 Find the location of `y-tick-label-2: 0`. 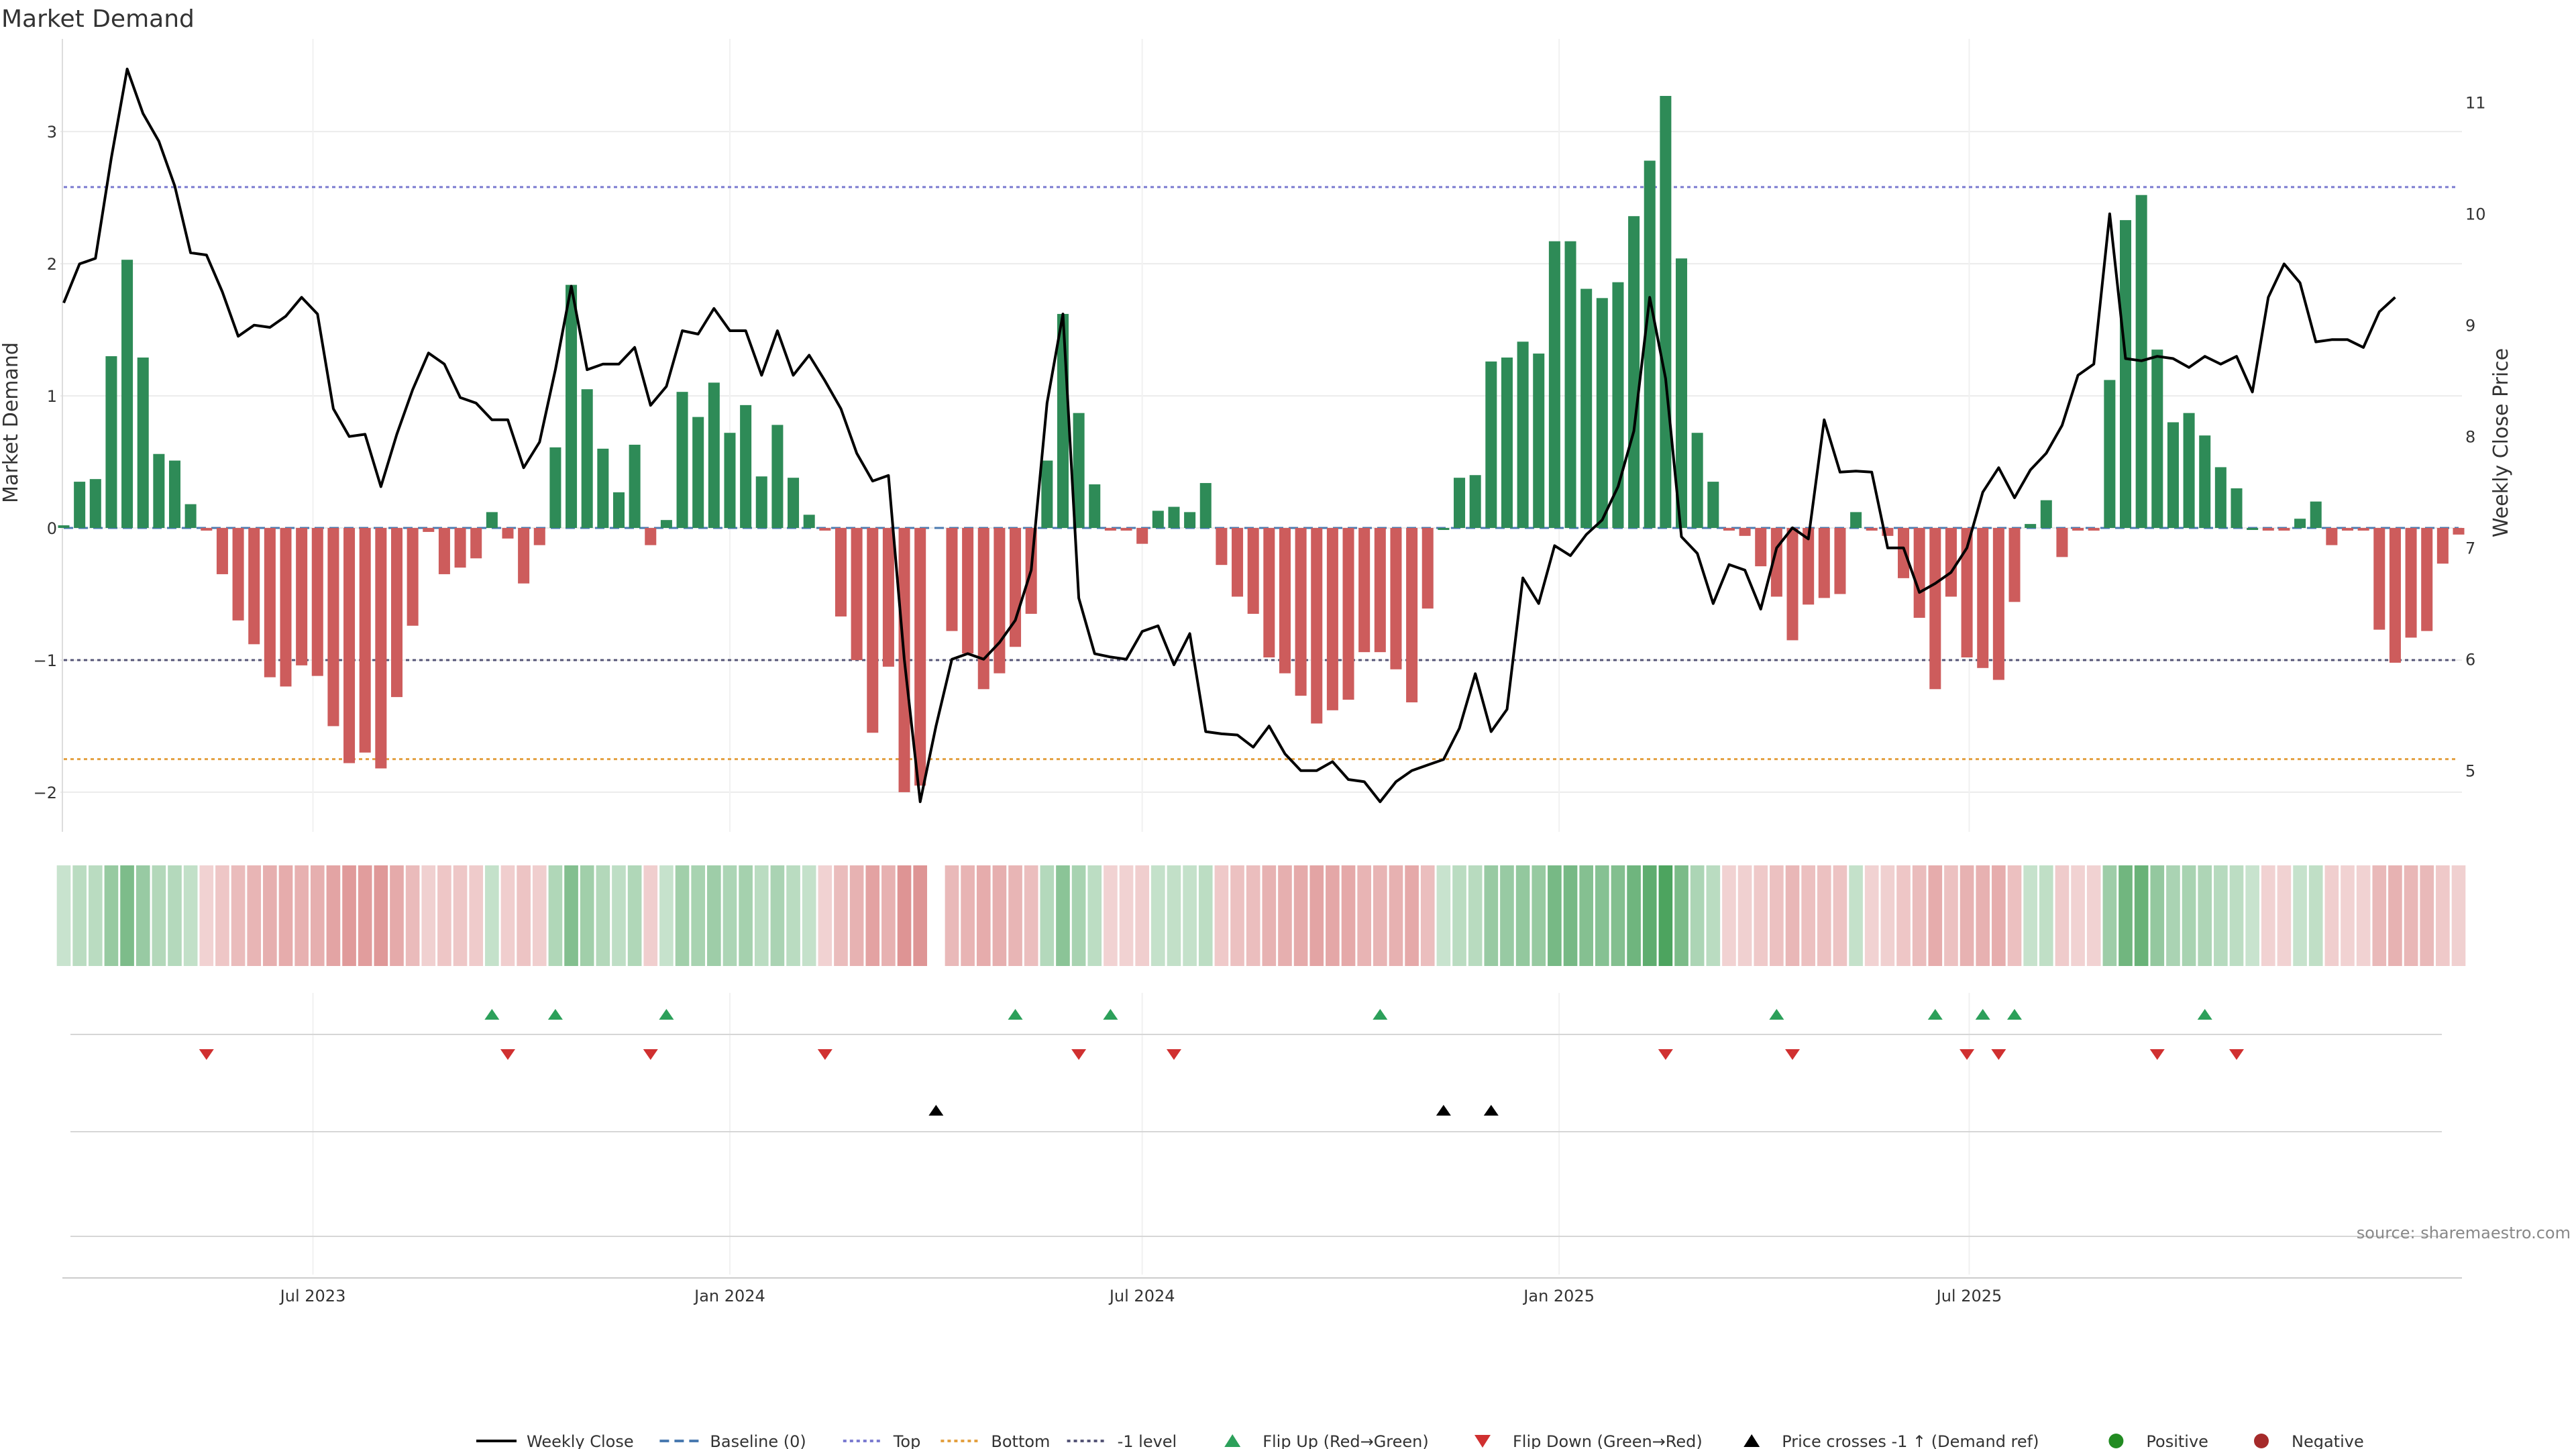

y-tick-label-2: 0 is located at coordinates (52, 528).